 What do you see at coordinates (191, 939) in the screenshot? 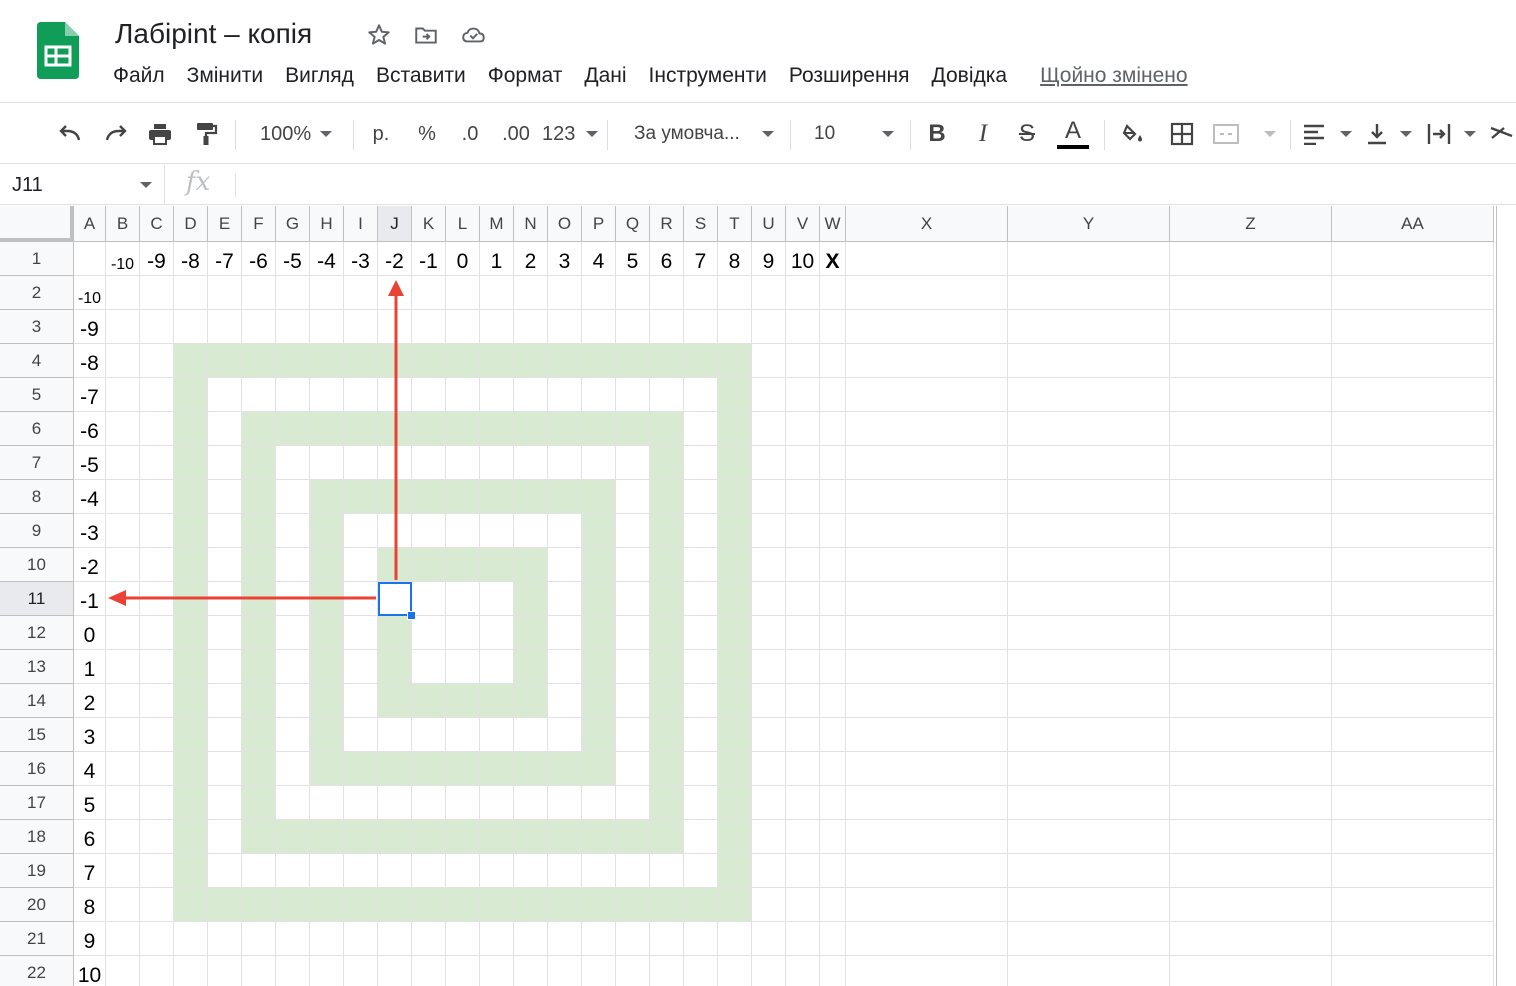
I see `cell-d21` at bounding box center [191, 939].